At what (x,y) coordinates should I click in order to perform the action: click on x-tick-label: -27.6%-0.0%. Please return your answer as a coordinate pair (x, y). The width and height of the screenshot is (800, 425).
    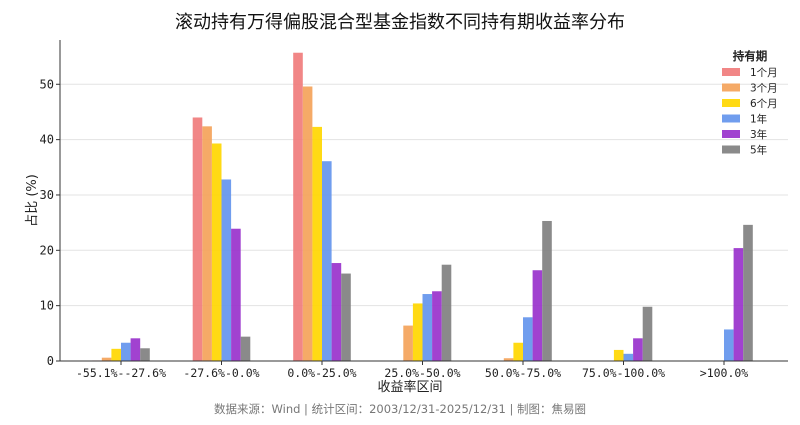
    Looking at the image, I should click on (221, 373).